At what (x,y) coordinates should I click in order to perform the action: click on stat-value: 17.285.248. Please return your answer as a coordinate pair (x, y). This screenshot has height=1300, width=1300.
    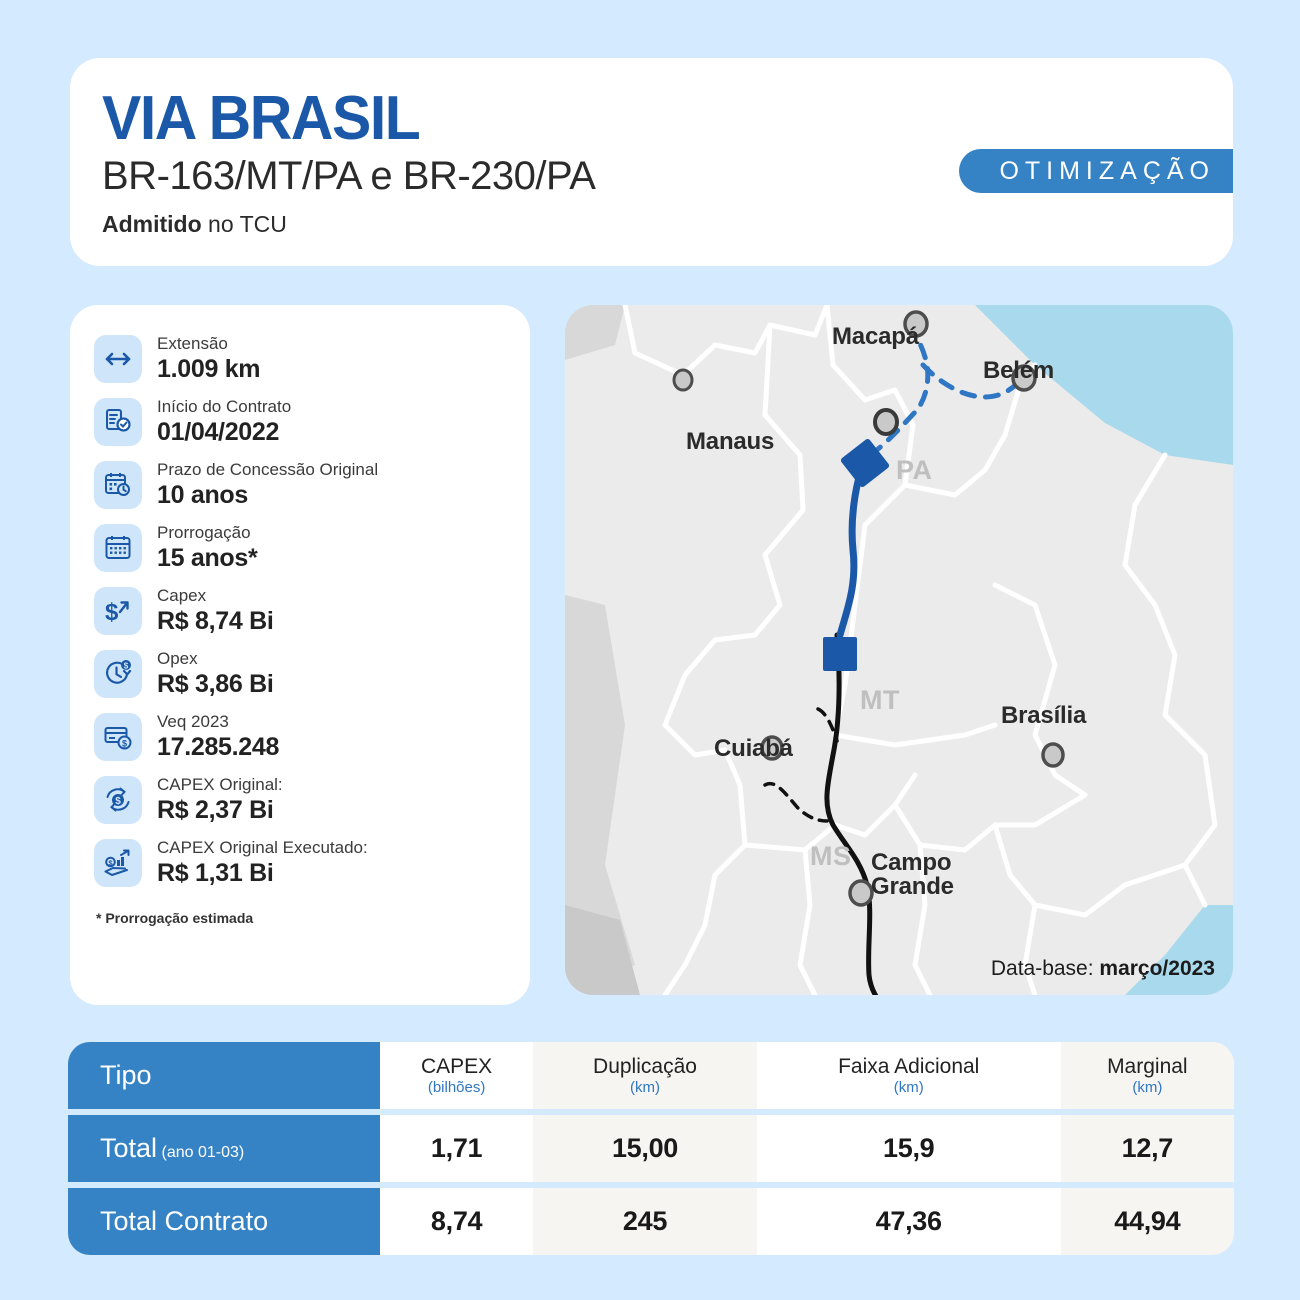
    Looking at the image, I should click on (218, 747).